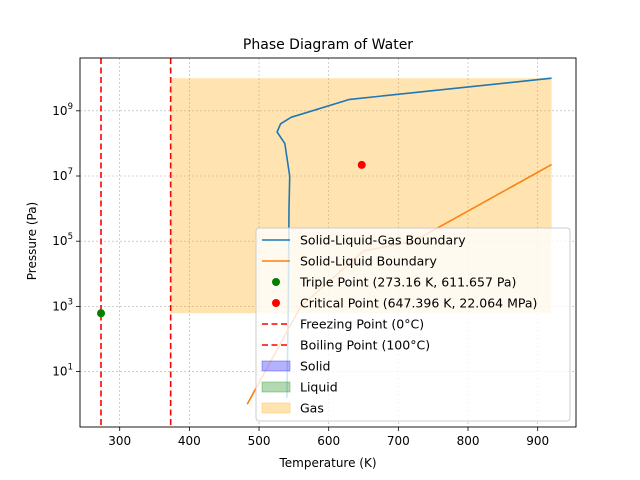  Describe the element at coordinates (315, 366) in the screenshot. I see `legend-label-solid: Solid` at that location.